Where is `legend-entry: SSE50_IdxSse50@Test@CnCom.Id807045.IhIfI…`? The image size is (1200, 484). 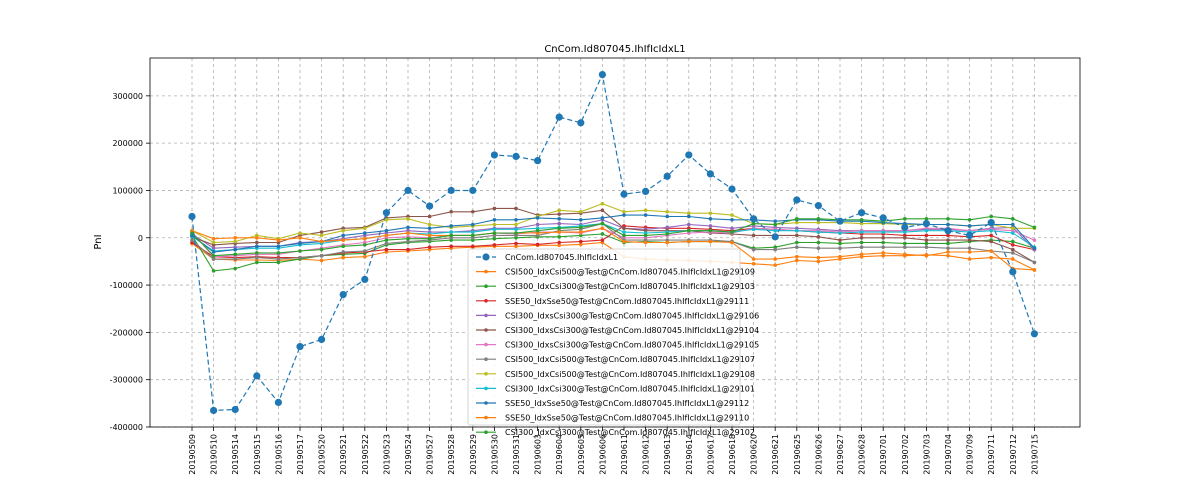 legend-entry: SSE50_IdxSse50@Test@CnCom.Id807045.IhIfI… is located at coordinates (627, 418).